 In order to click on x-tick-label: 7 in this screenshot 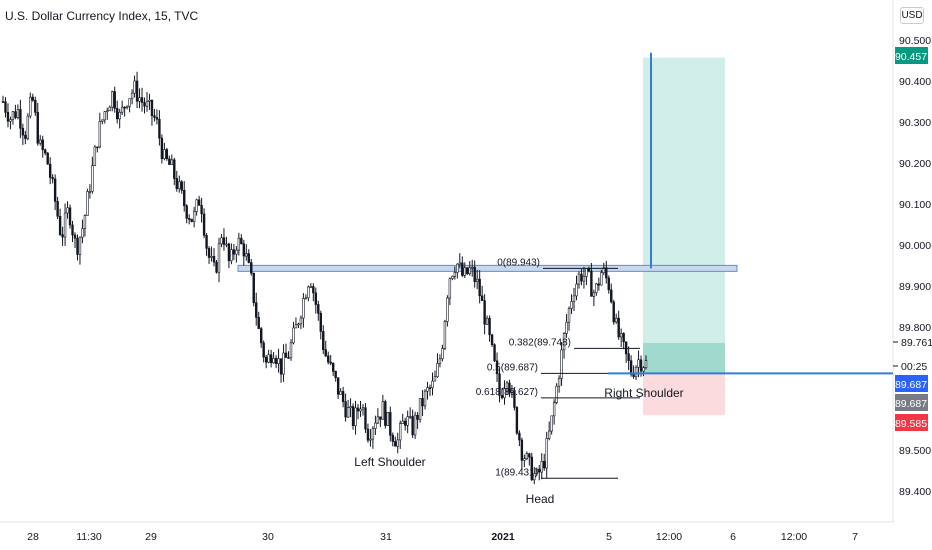, I will do `click(855, 537)`.